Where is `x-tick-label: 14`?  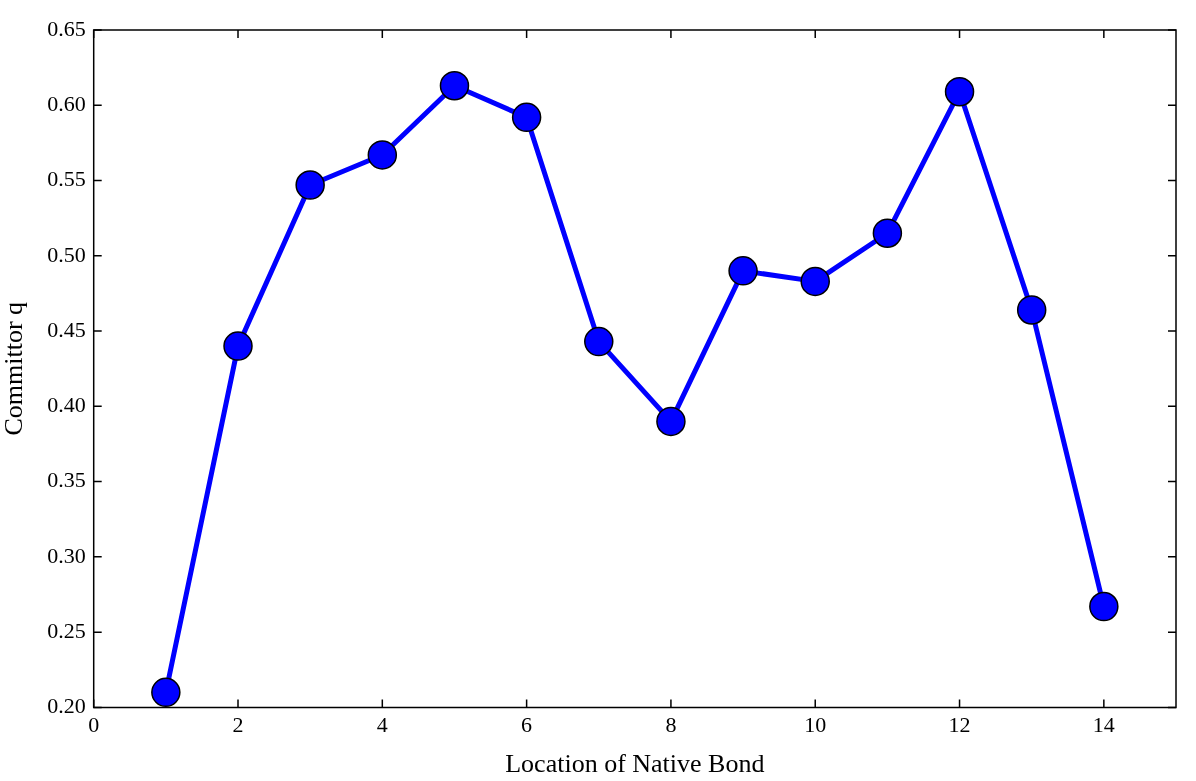 x-tick-label: 14 is located at coordinates (1103, 725).